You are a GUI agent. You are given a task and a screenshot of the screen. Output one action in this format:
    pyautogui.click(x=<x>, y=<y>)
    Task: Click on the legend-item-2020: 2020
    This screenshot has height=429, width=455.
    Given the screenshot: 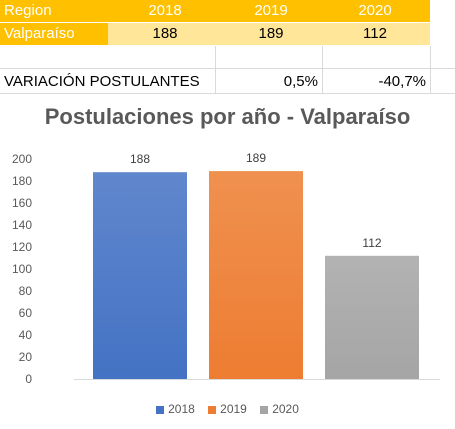 What is the action you would take?
    pyautogui.click(x=279, y=409)
    